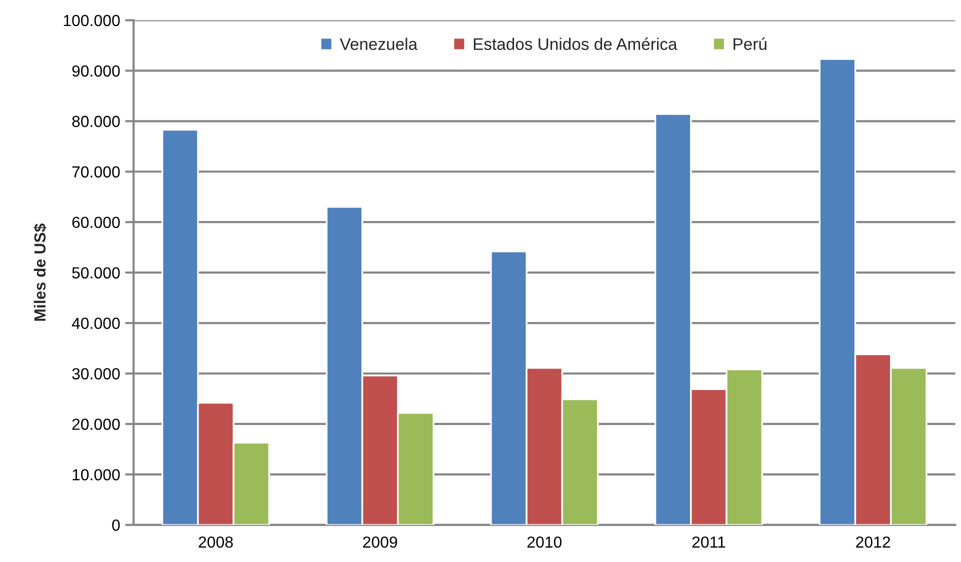  What do you see at coordinates (544, 542) in the screenshot?
I see `x-tick-label: 2010` at bounding box center [544, 542].